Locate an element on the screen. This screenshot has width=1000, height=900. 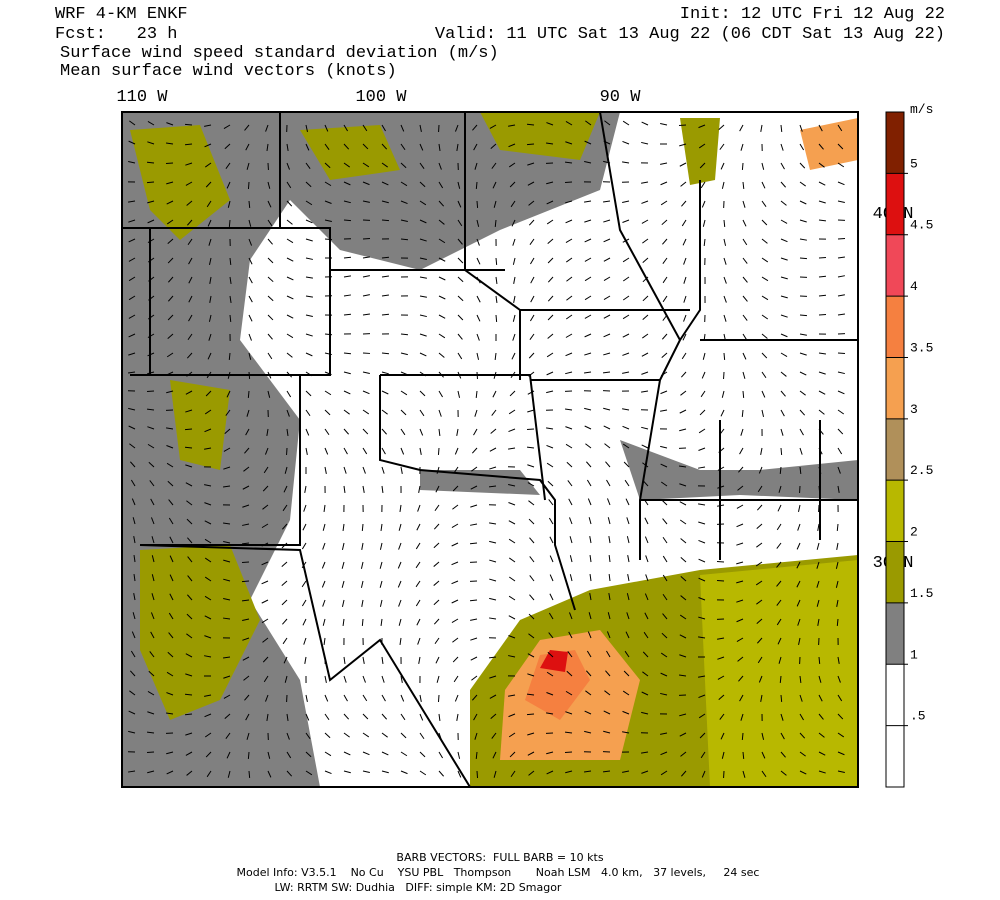
colorbar-tick-label: 4 is located at coordinates (914, 286).